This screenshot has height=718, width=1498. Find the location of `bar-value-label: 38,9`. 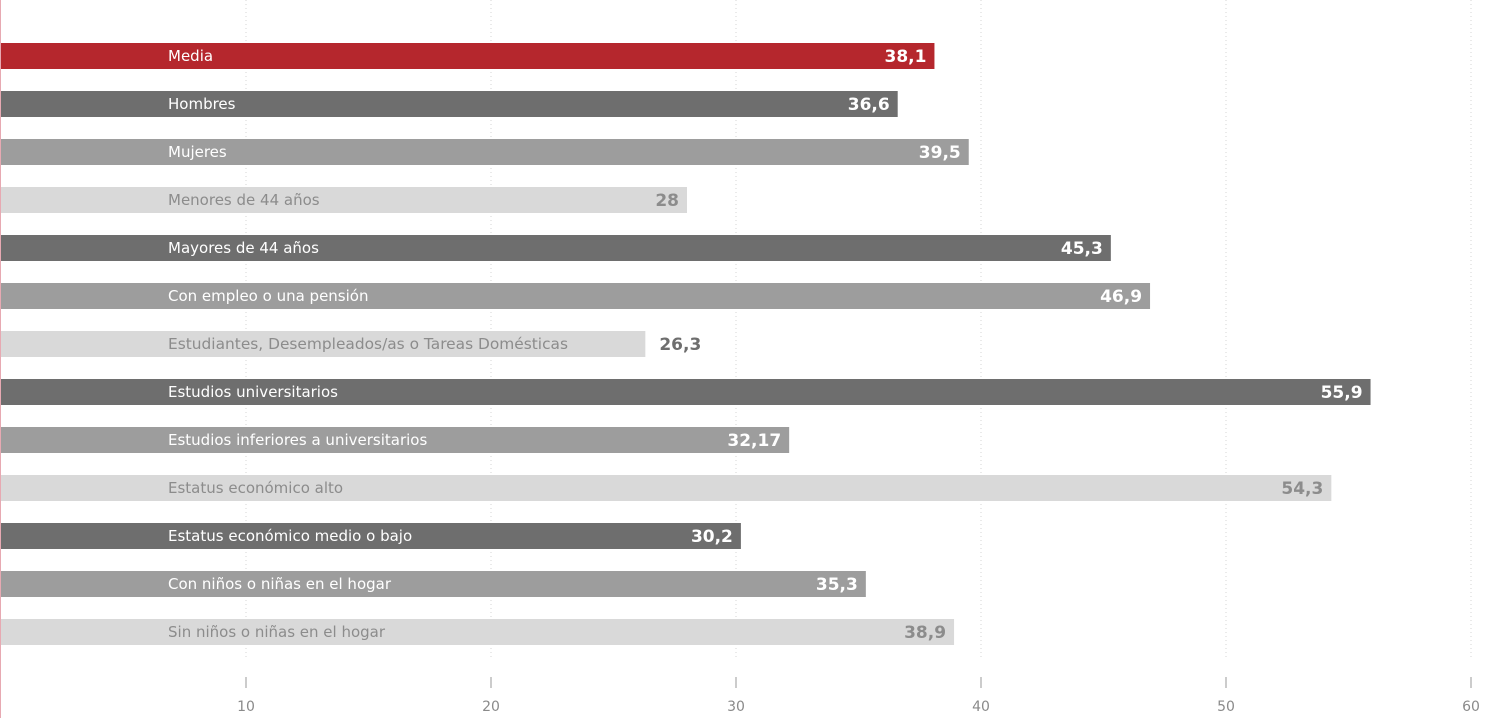

bar-value-label: 38,9 is located at coordinates (925, 633).